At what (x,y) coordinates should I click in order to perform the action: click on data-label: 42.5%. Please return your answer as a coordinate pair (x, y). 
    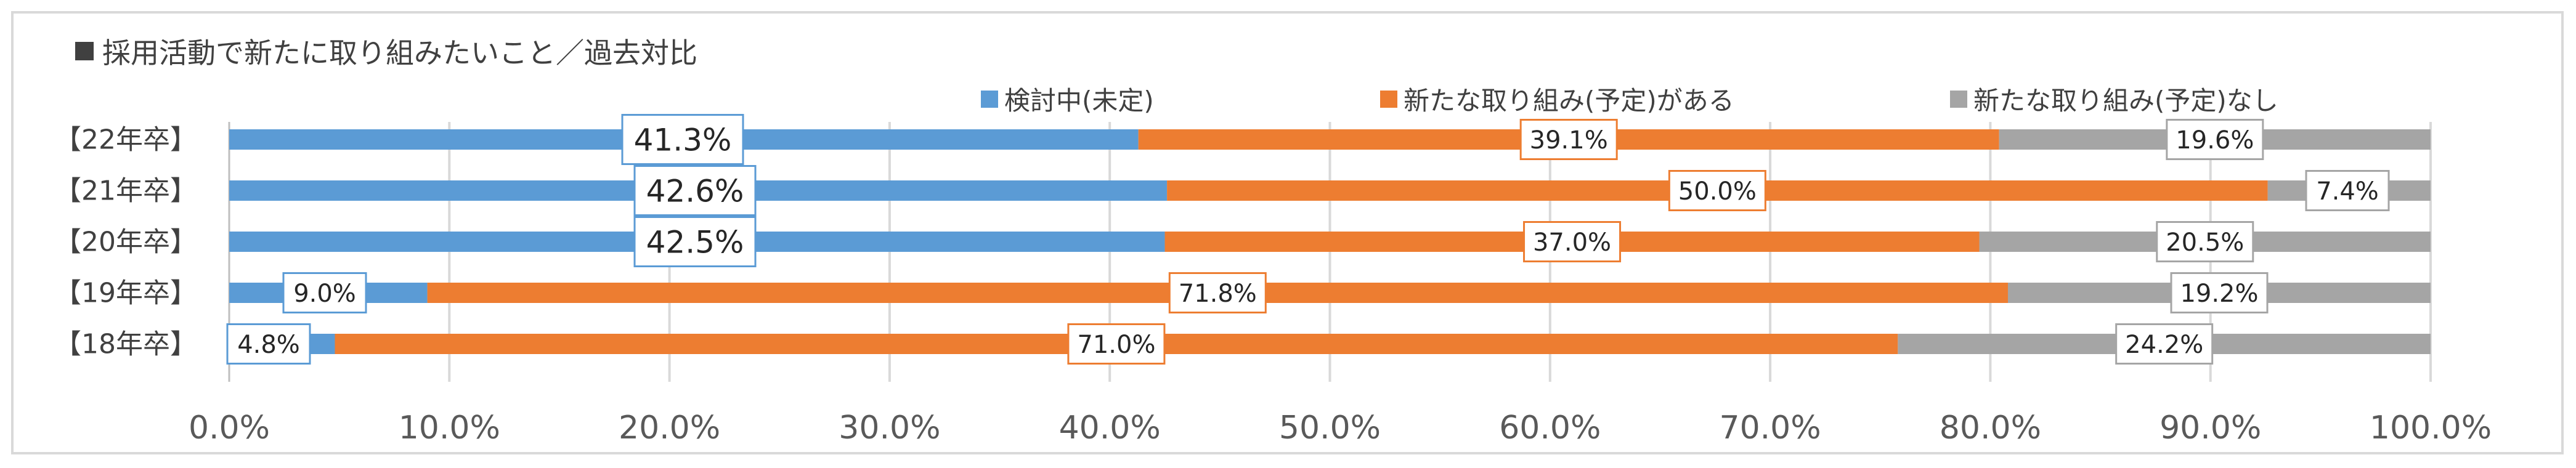
    Looking at the image, I should click on (695, 243).